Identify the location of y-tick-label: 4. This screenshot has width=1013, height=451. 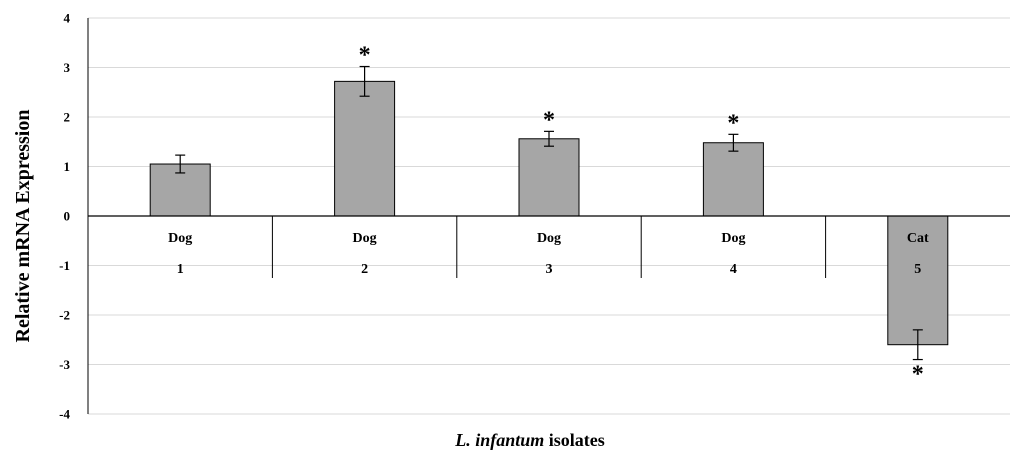
(67, 18).